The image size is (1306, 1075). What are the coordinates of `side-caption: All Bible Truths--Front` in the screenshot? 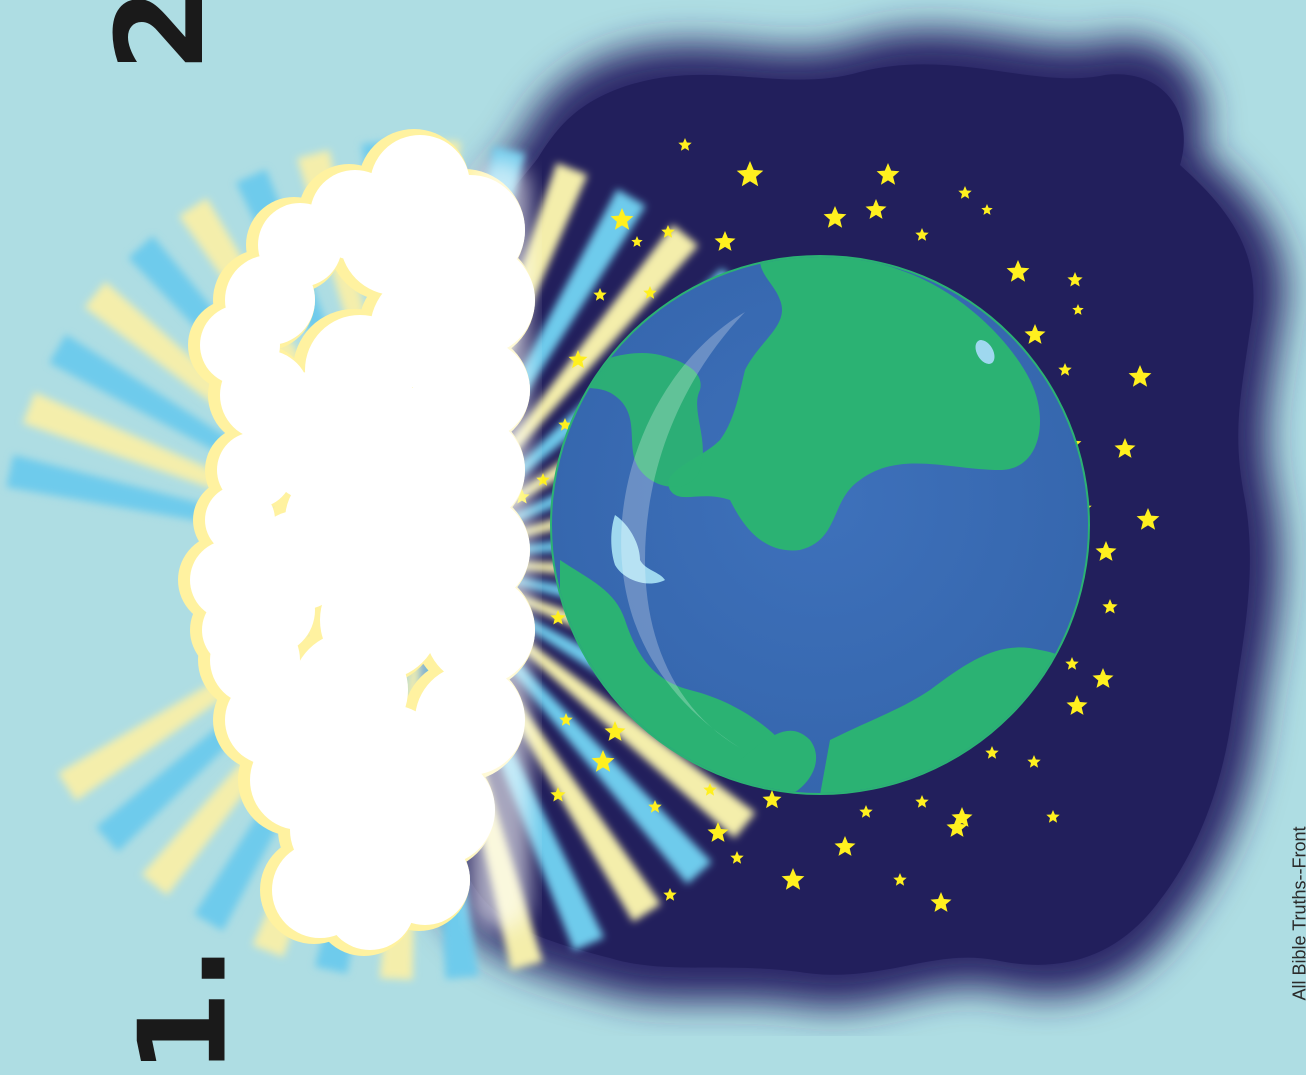 It's located at (1298, 901).